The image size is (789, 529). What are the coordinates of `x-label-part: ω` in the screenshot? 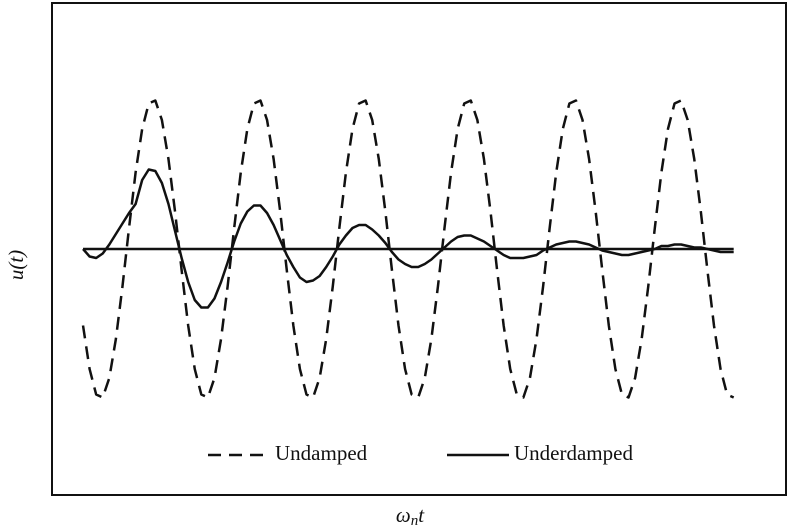 It's located at (403, 515).